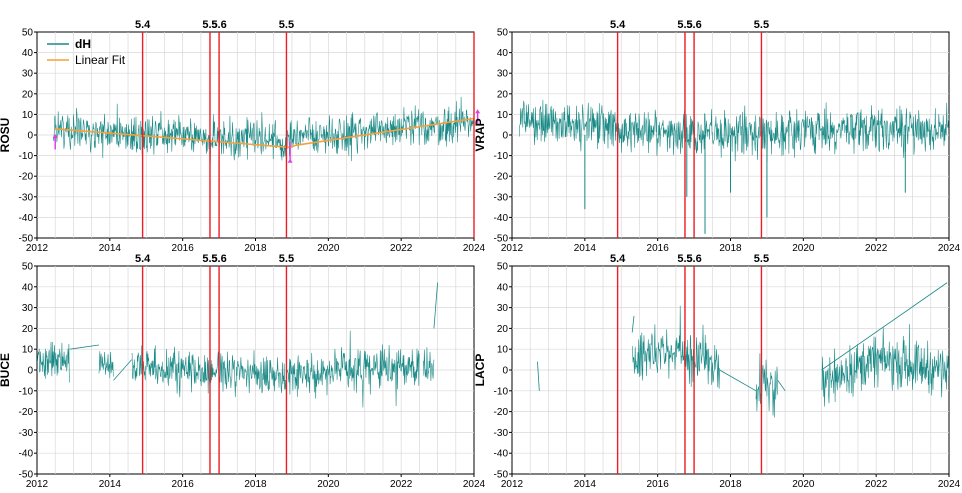 The width and height of the screenshot is (962, 493). Describe the element at coordinates (86, 52) in the screenshot. I see `legend: dH Linear Fit` at that location.